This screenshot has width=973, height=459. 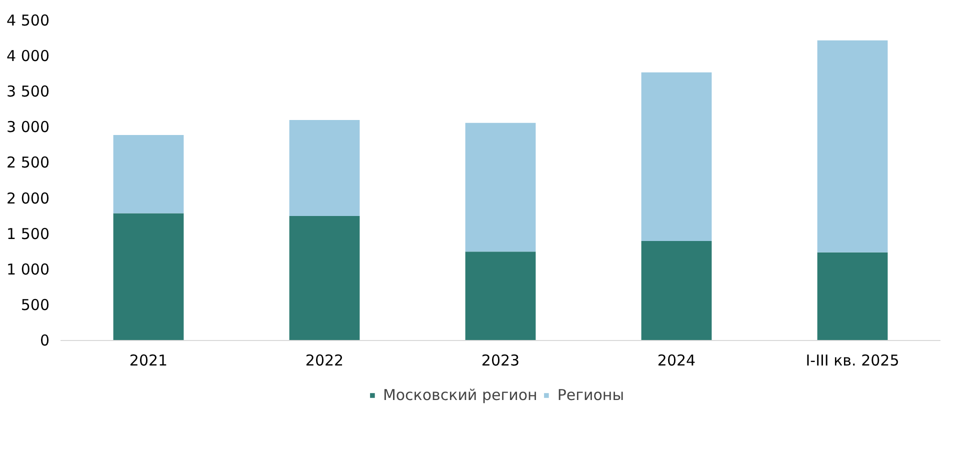 What do you see at coordinates (28, 233) in the screenshot?
I see `y-tick-label: 1 500` at bounding box center [28, 233].